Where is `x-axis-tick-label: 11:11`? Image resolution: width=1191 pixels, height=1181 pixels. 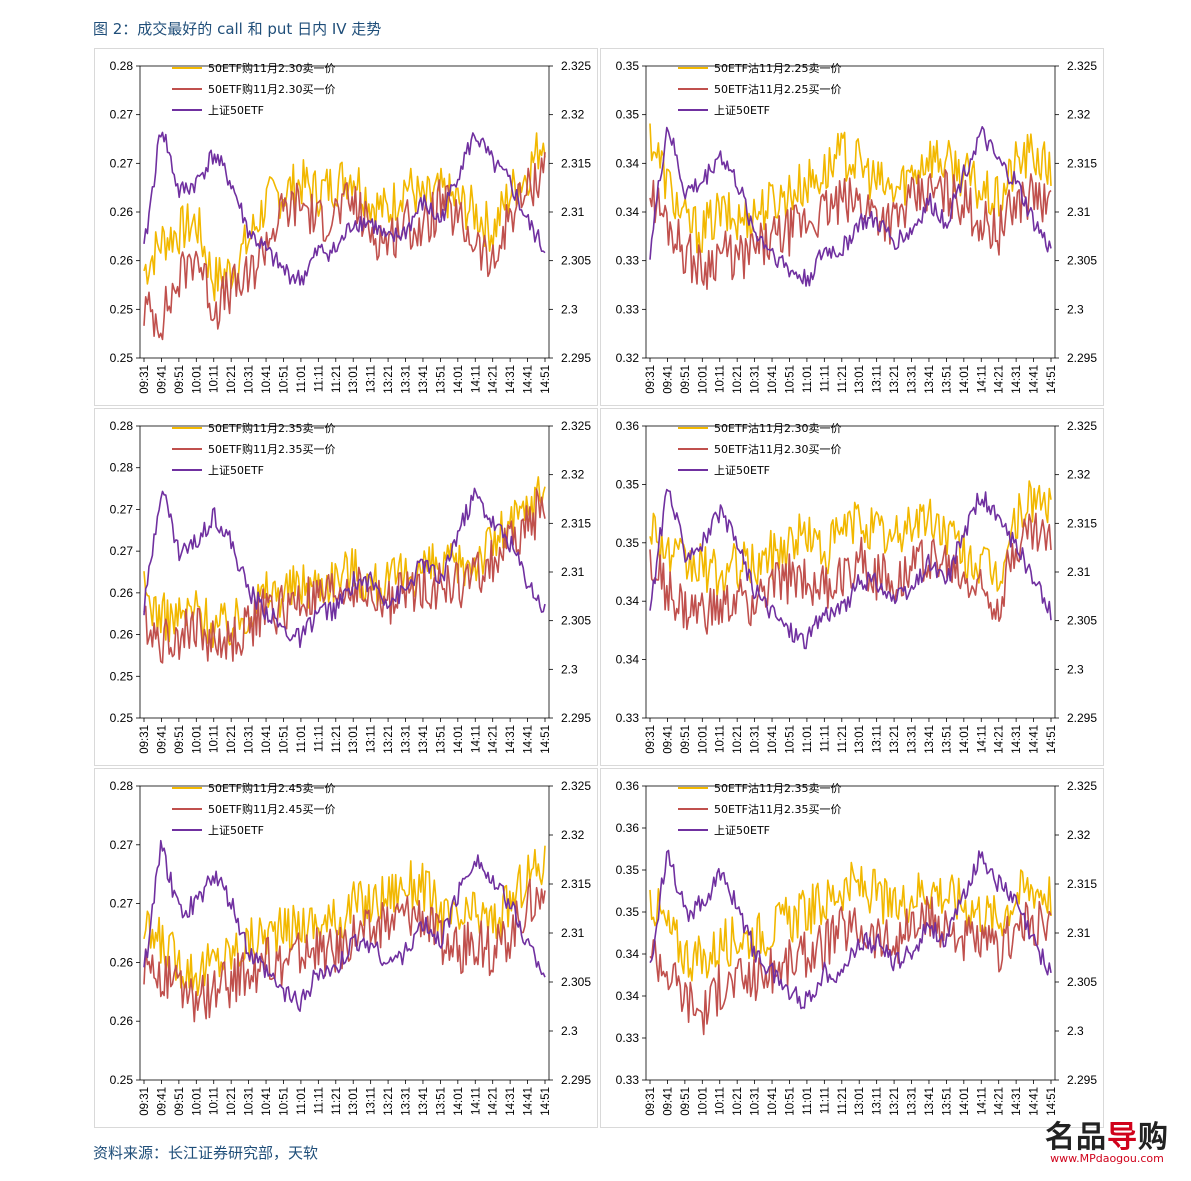 x-axis-tick-label: 11:11 is located at coordinates (319, 378).